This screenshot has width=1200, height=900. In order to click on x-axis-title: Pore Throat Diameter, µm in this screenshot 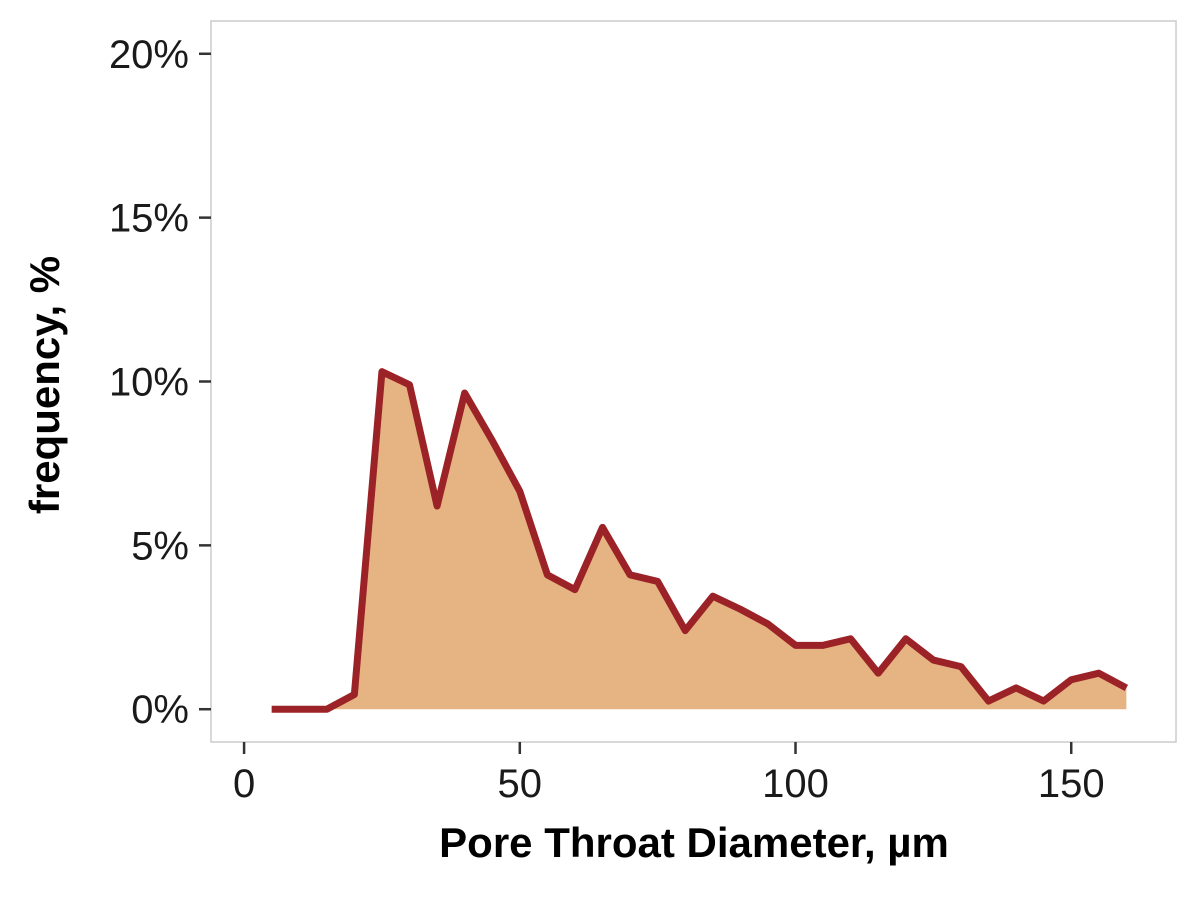, I will do `click(694, 842)`.